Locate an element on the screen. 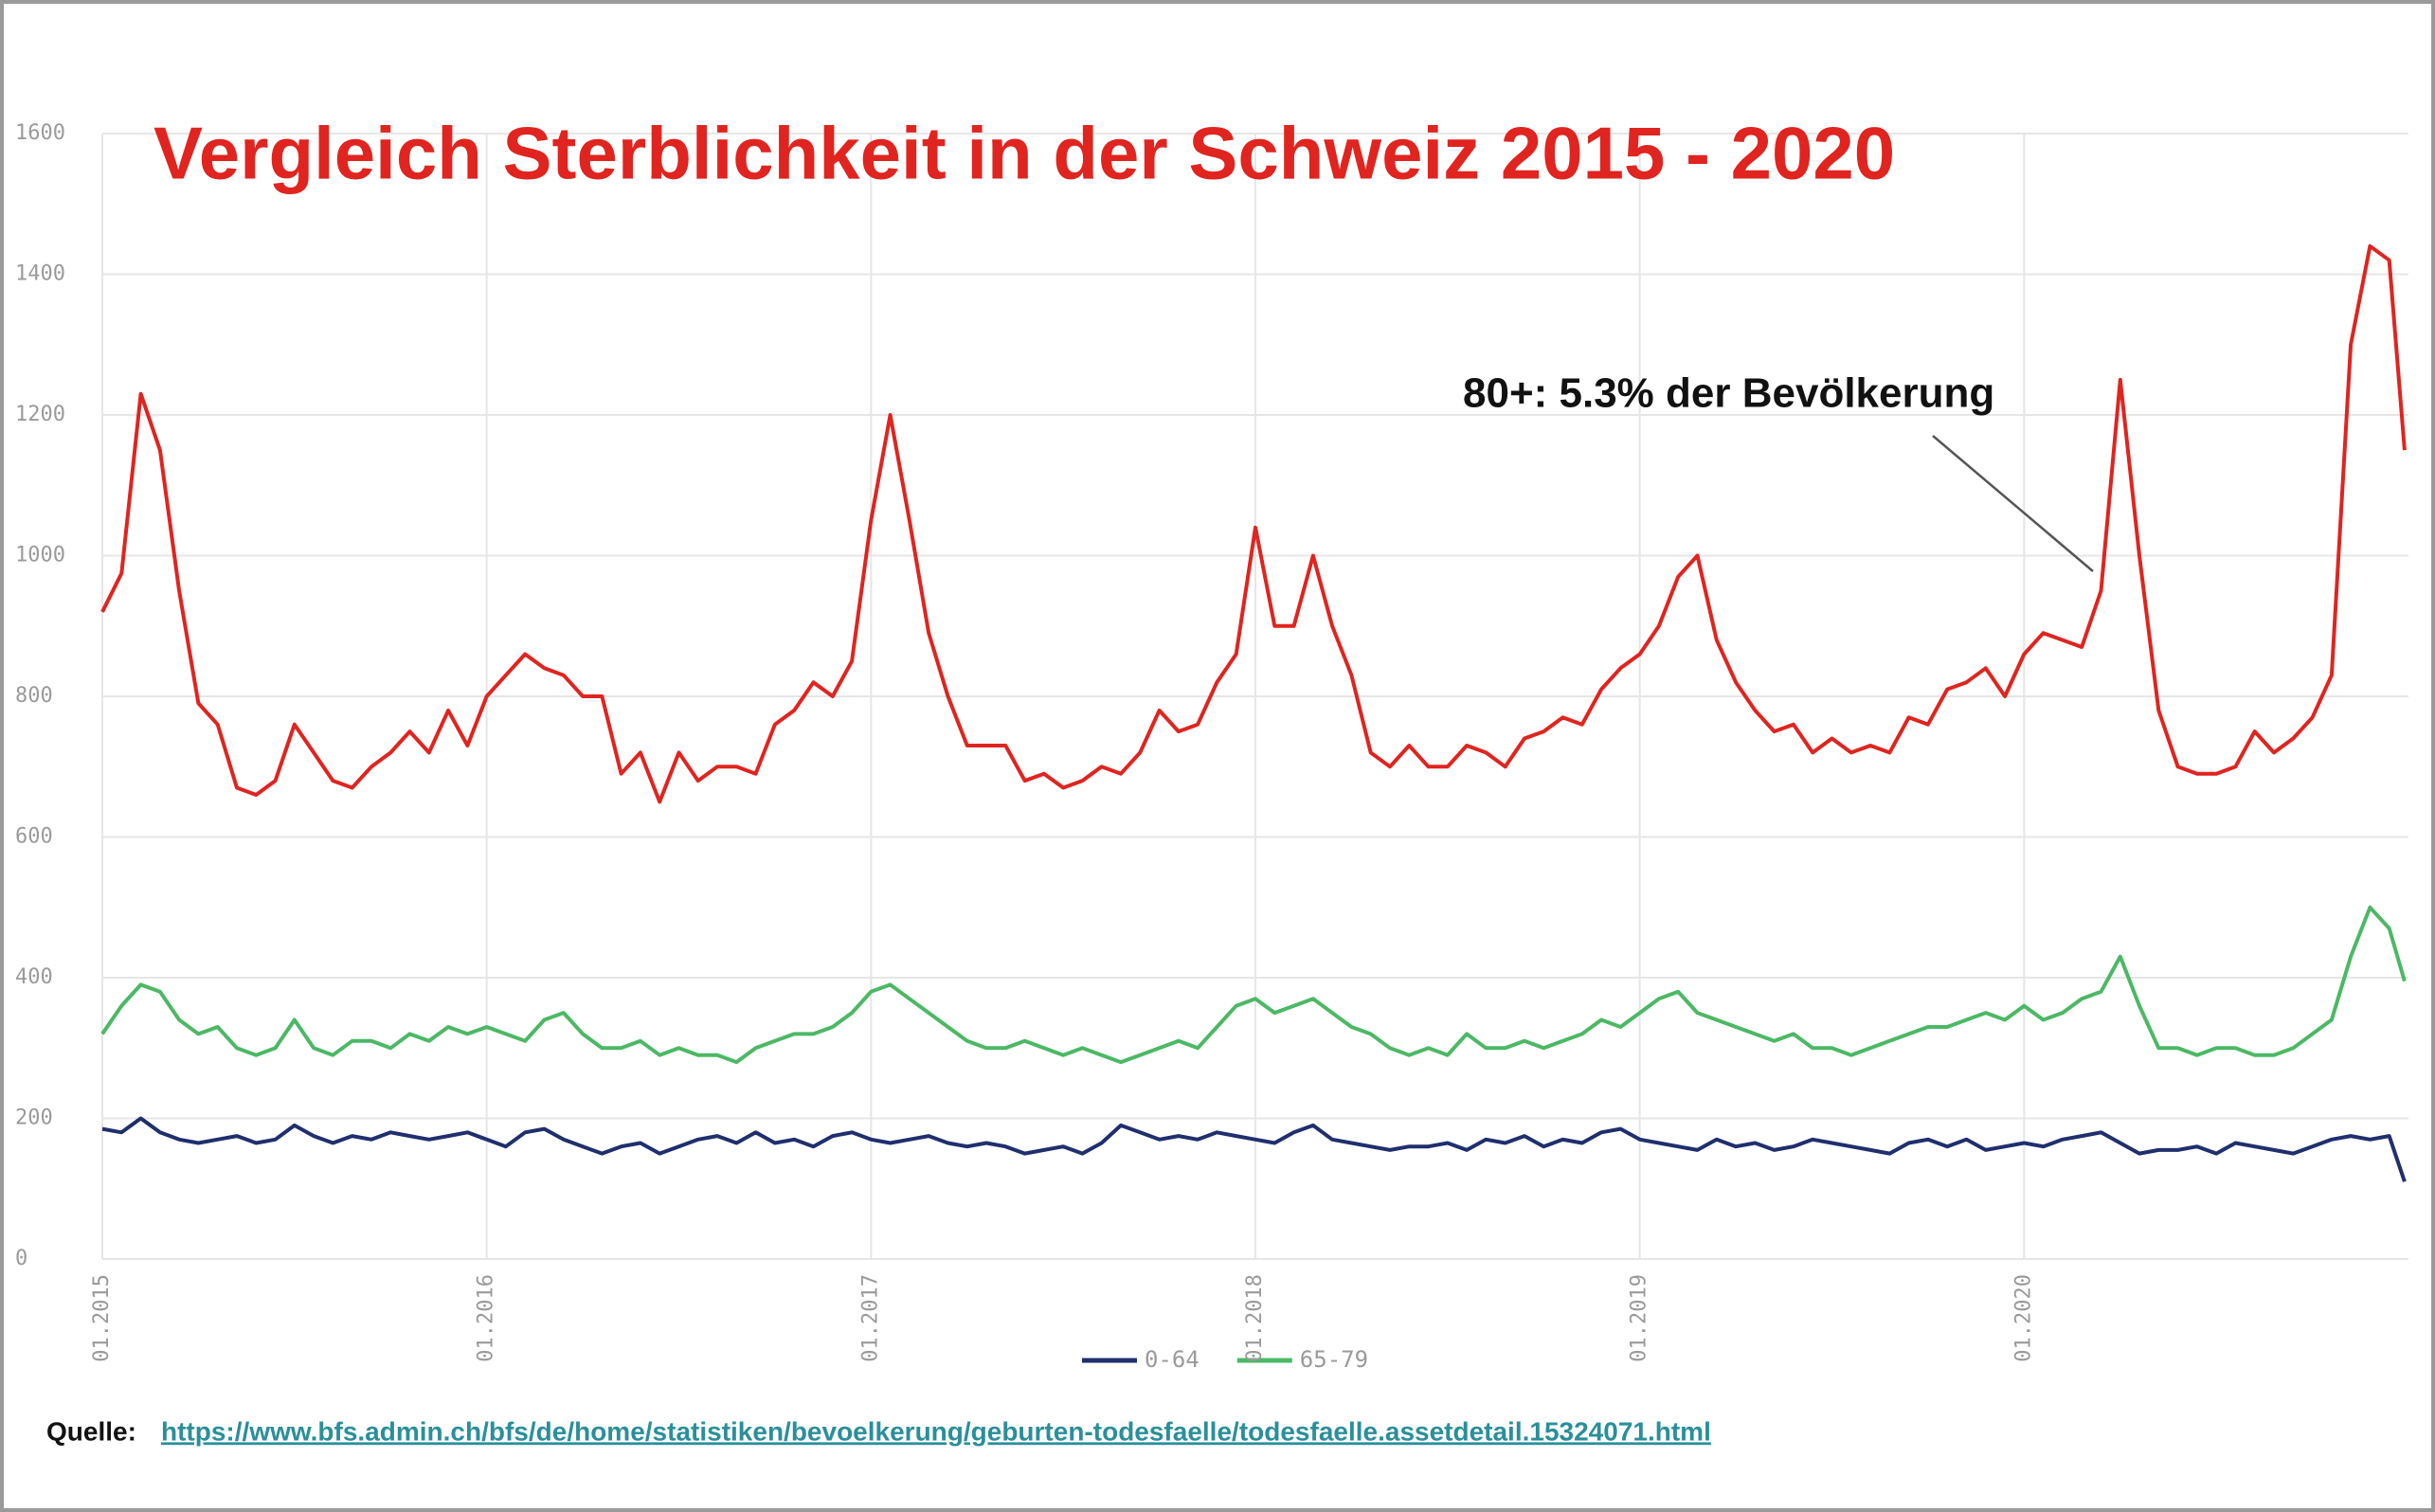  x-tick-label: 01.2018 is located at coordinates (1255, 1318).